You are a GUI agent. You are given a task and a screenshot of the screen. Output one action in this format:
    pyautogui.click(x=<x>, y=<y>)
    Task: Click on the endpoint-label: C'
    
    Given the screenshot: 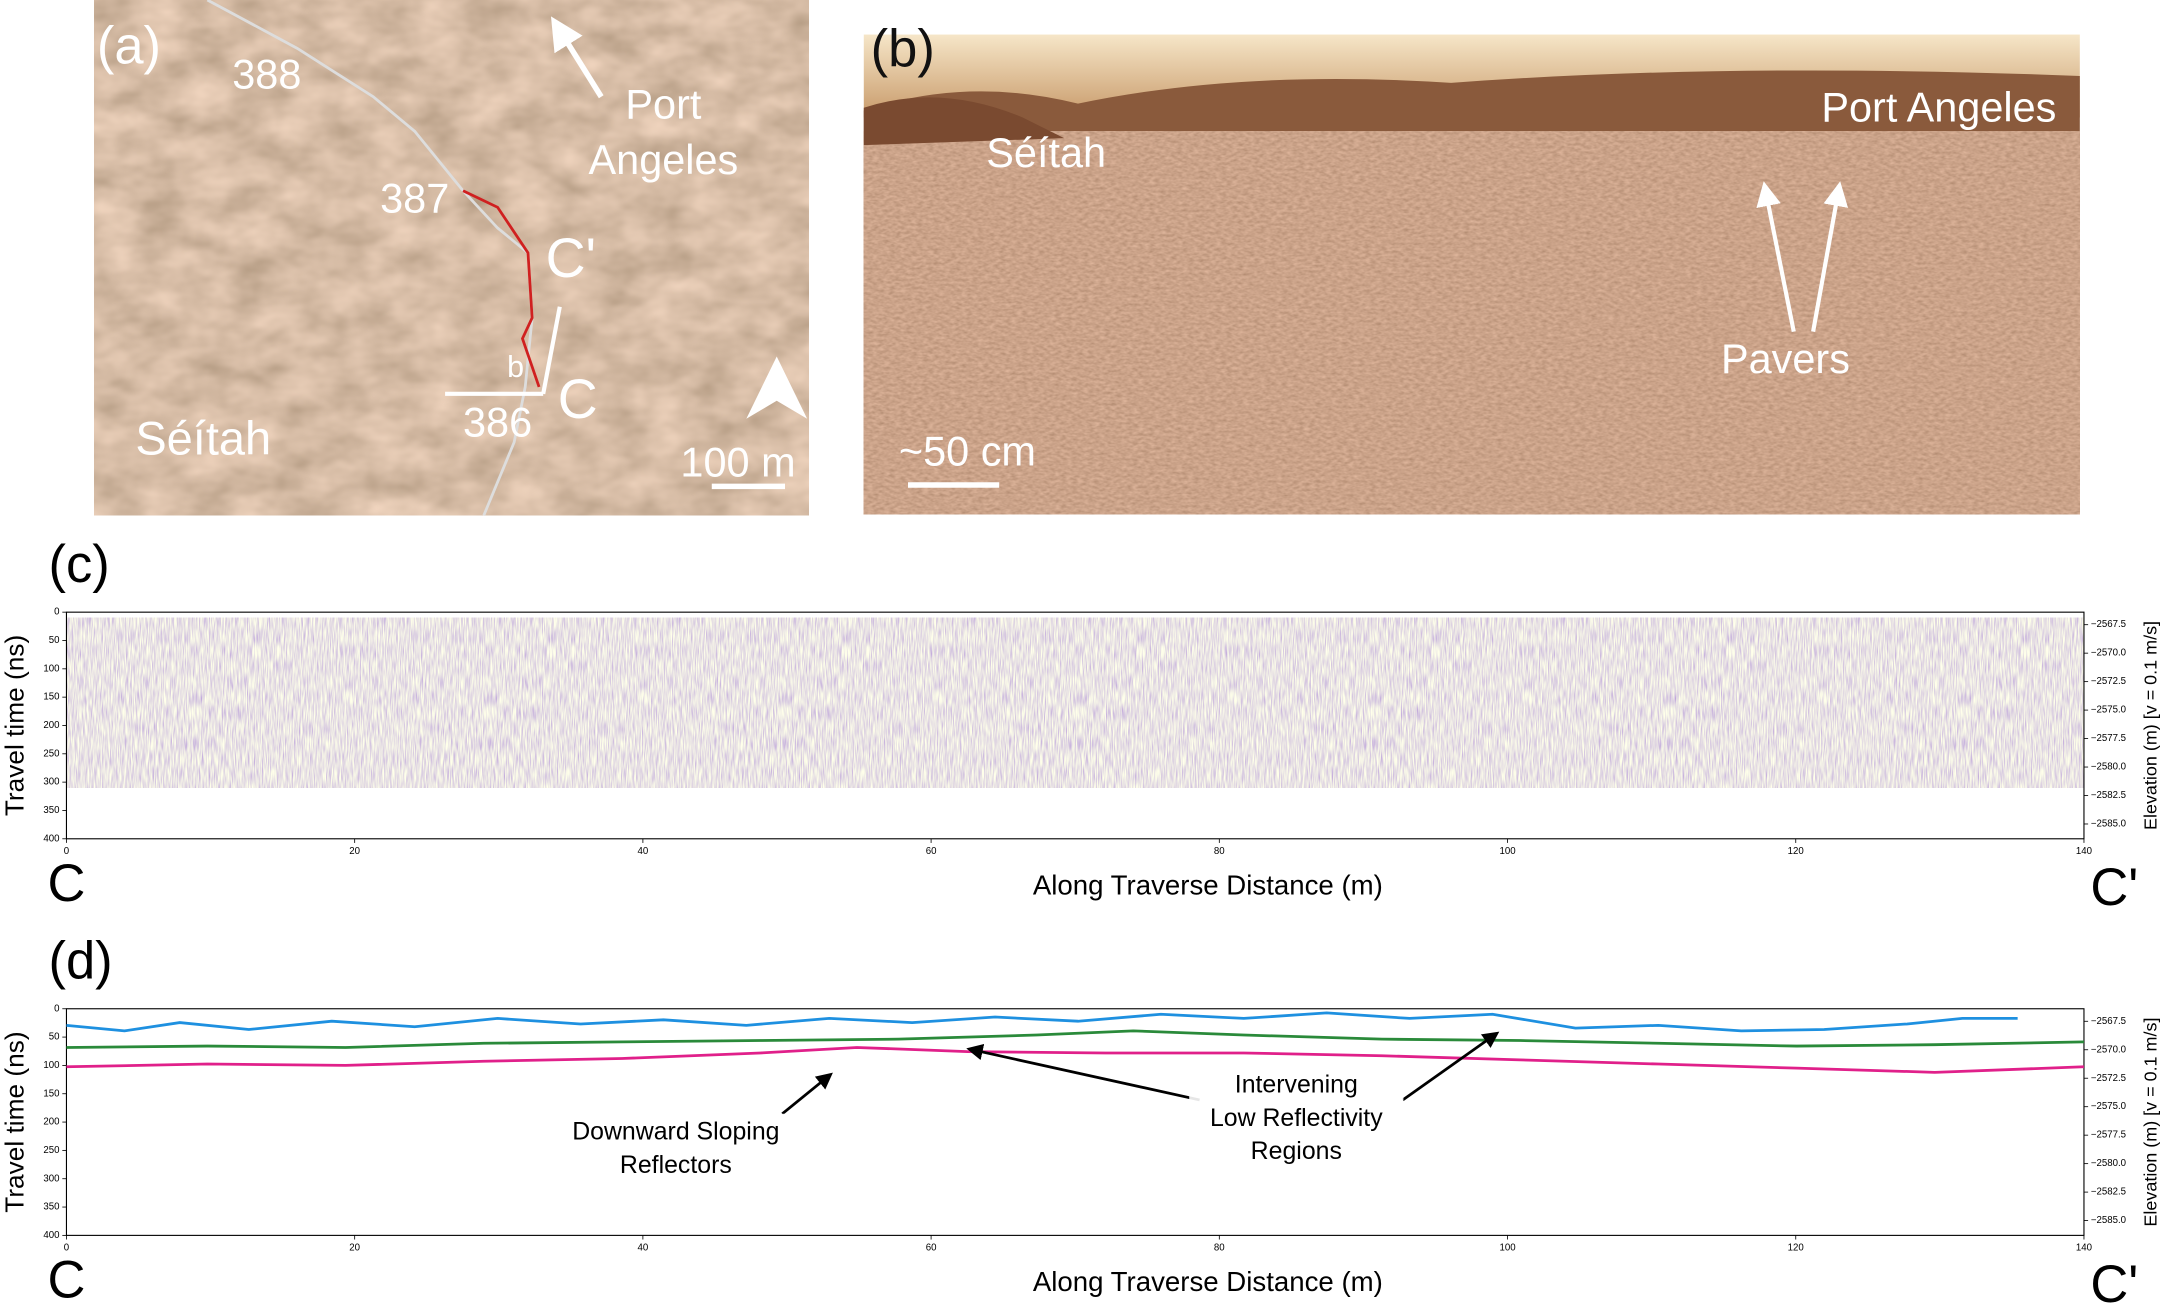 What is the action you would take?
    pyautogui.click(x=571, y=258)
    